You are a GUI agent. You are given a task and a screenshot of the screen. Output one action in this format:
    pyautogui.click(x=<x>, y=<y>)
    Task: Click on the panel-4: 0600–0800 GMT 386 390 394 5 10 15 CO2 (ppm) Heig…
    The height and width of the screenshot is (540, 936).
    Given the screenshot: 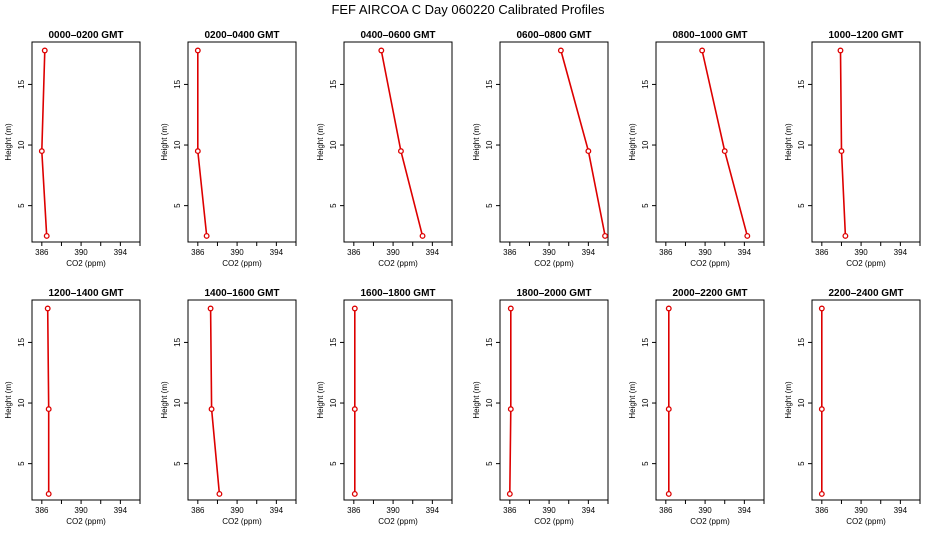 What is the action you would take?
    pyautogui.click(x=540, y=149)
    